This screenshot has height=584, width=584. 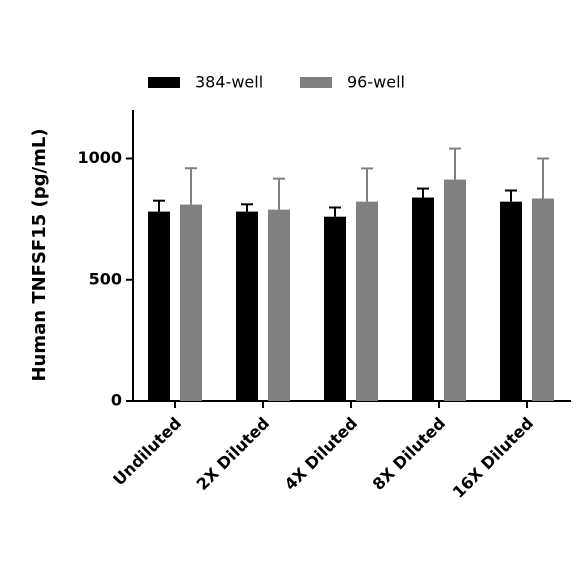 I want to click on x-tick-label: Undiluted, so click(x=147, y=452).